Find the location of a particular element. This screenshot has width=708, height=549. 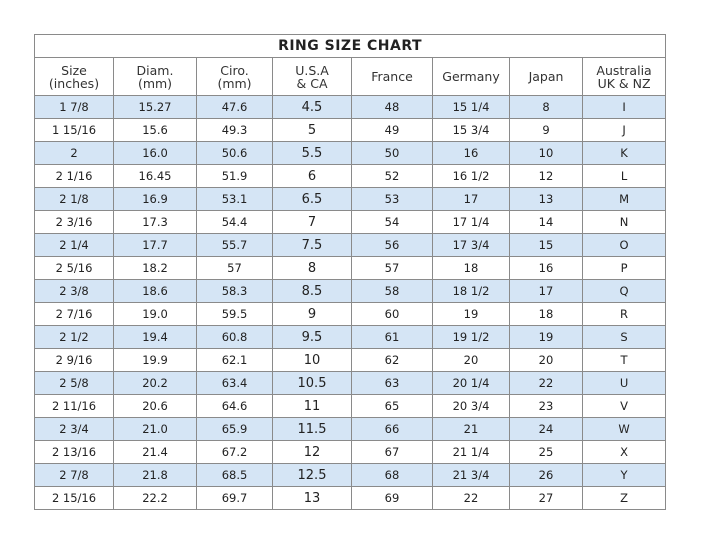

table-row: 2 5/16 18.2 57 8 57 18 16 P is located at coordinates (350, 268).